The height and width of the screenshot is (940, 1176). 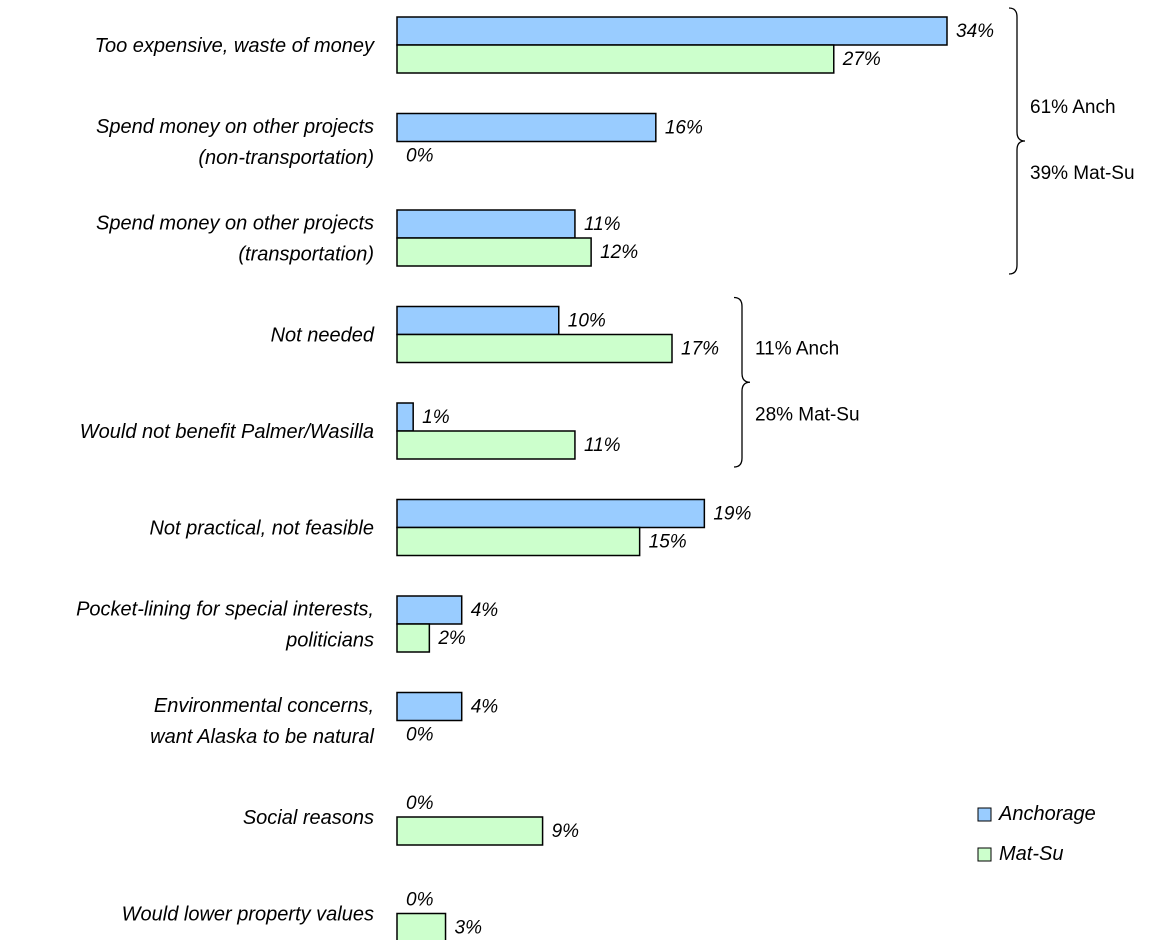 What do you see at coordinates (329, 641) in the screenshot?
I see `category-label: politicians` at bounding box center [329, 641].